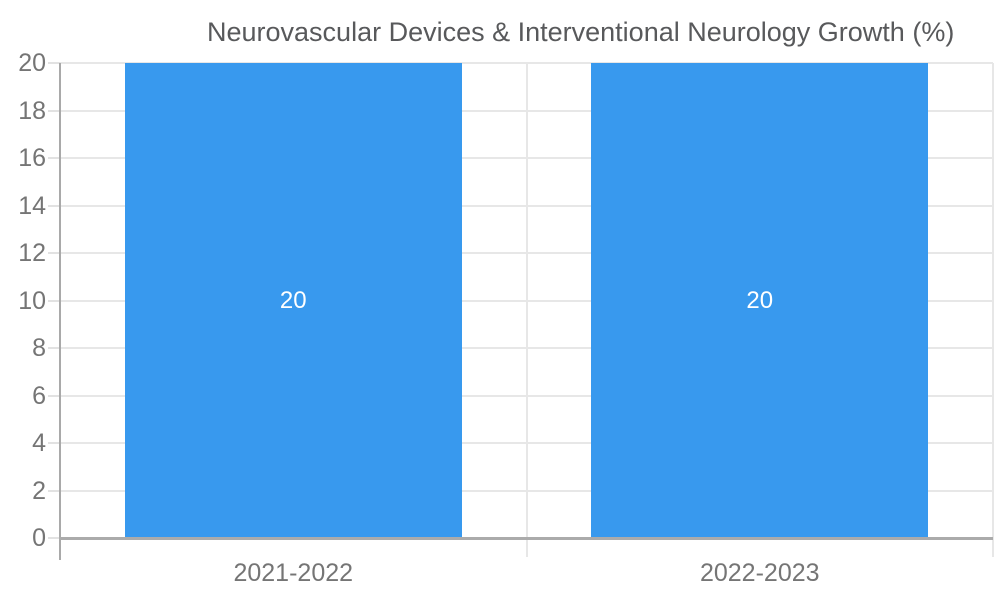 The width and height of the screenshot is (1000, 600). I want to click on y-axis-tick-label: 2, so click(39, 490).